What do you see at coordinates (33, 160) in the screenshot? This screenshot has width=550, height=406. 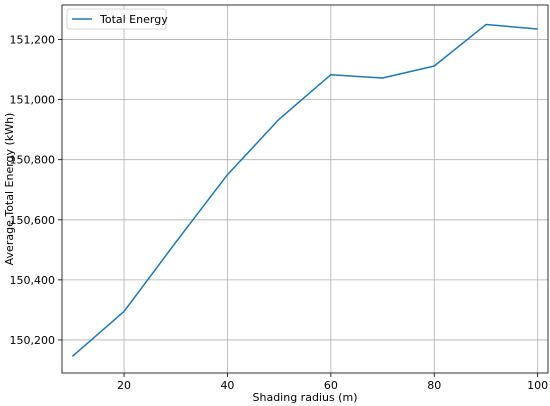 I see `y-tick-label: 150,800` at bounding box center [33, 160].